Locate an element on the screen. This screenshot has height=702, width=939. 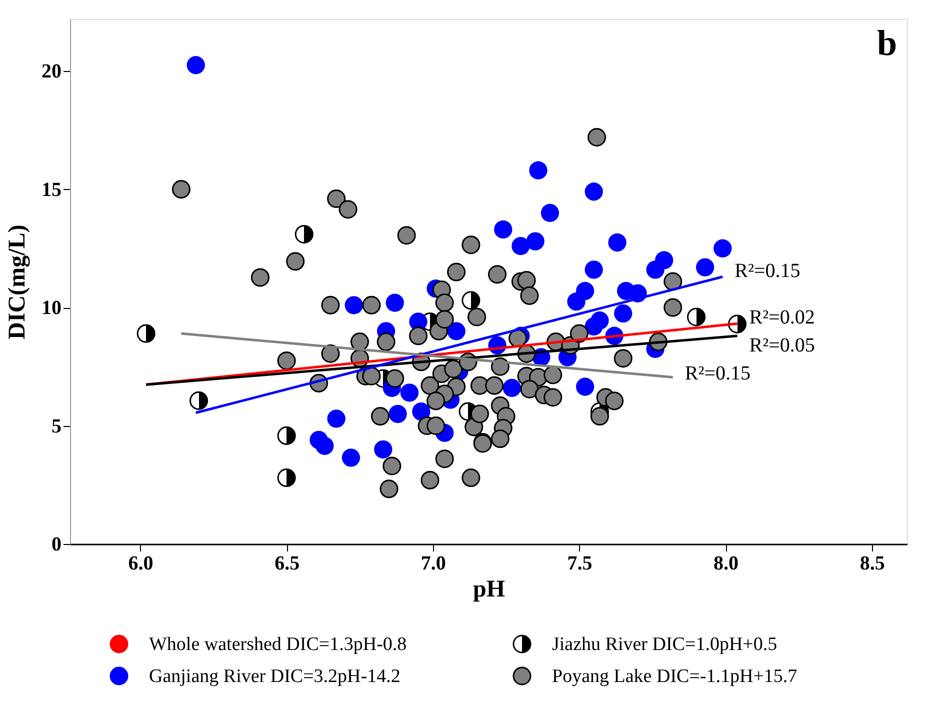
x-tick-label: 6.0 is located at coordinates (141, 563).